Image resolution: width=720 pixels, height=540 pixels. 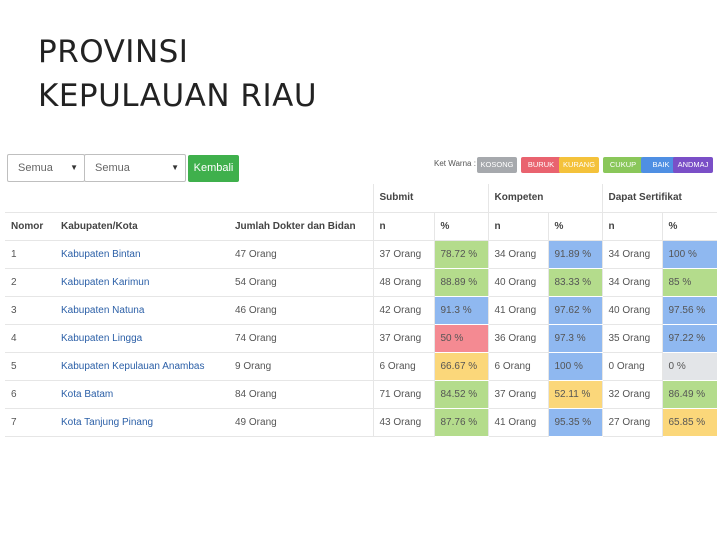 I want to click on legend-label: Ket Warna :, so click(x=455, y=163).